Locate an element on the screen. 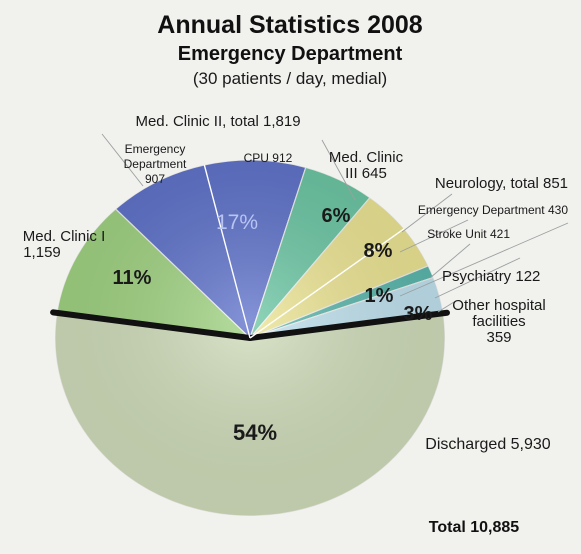  label-med-clinic-1-line2: 1,159 is located at coordinates (42, 252).